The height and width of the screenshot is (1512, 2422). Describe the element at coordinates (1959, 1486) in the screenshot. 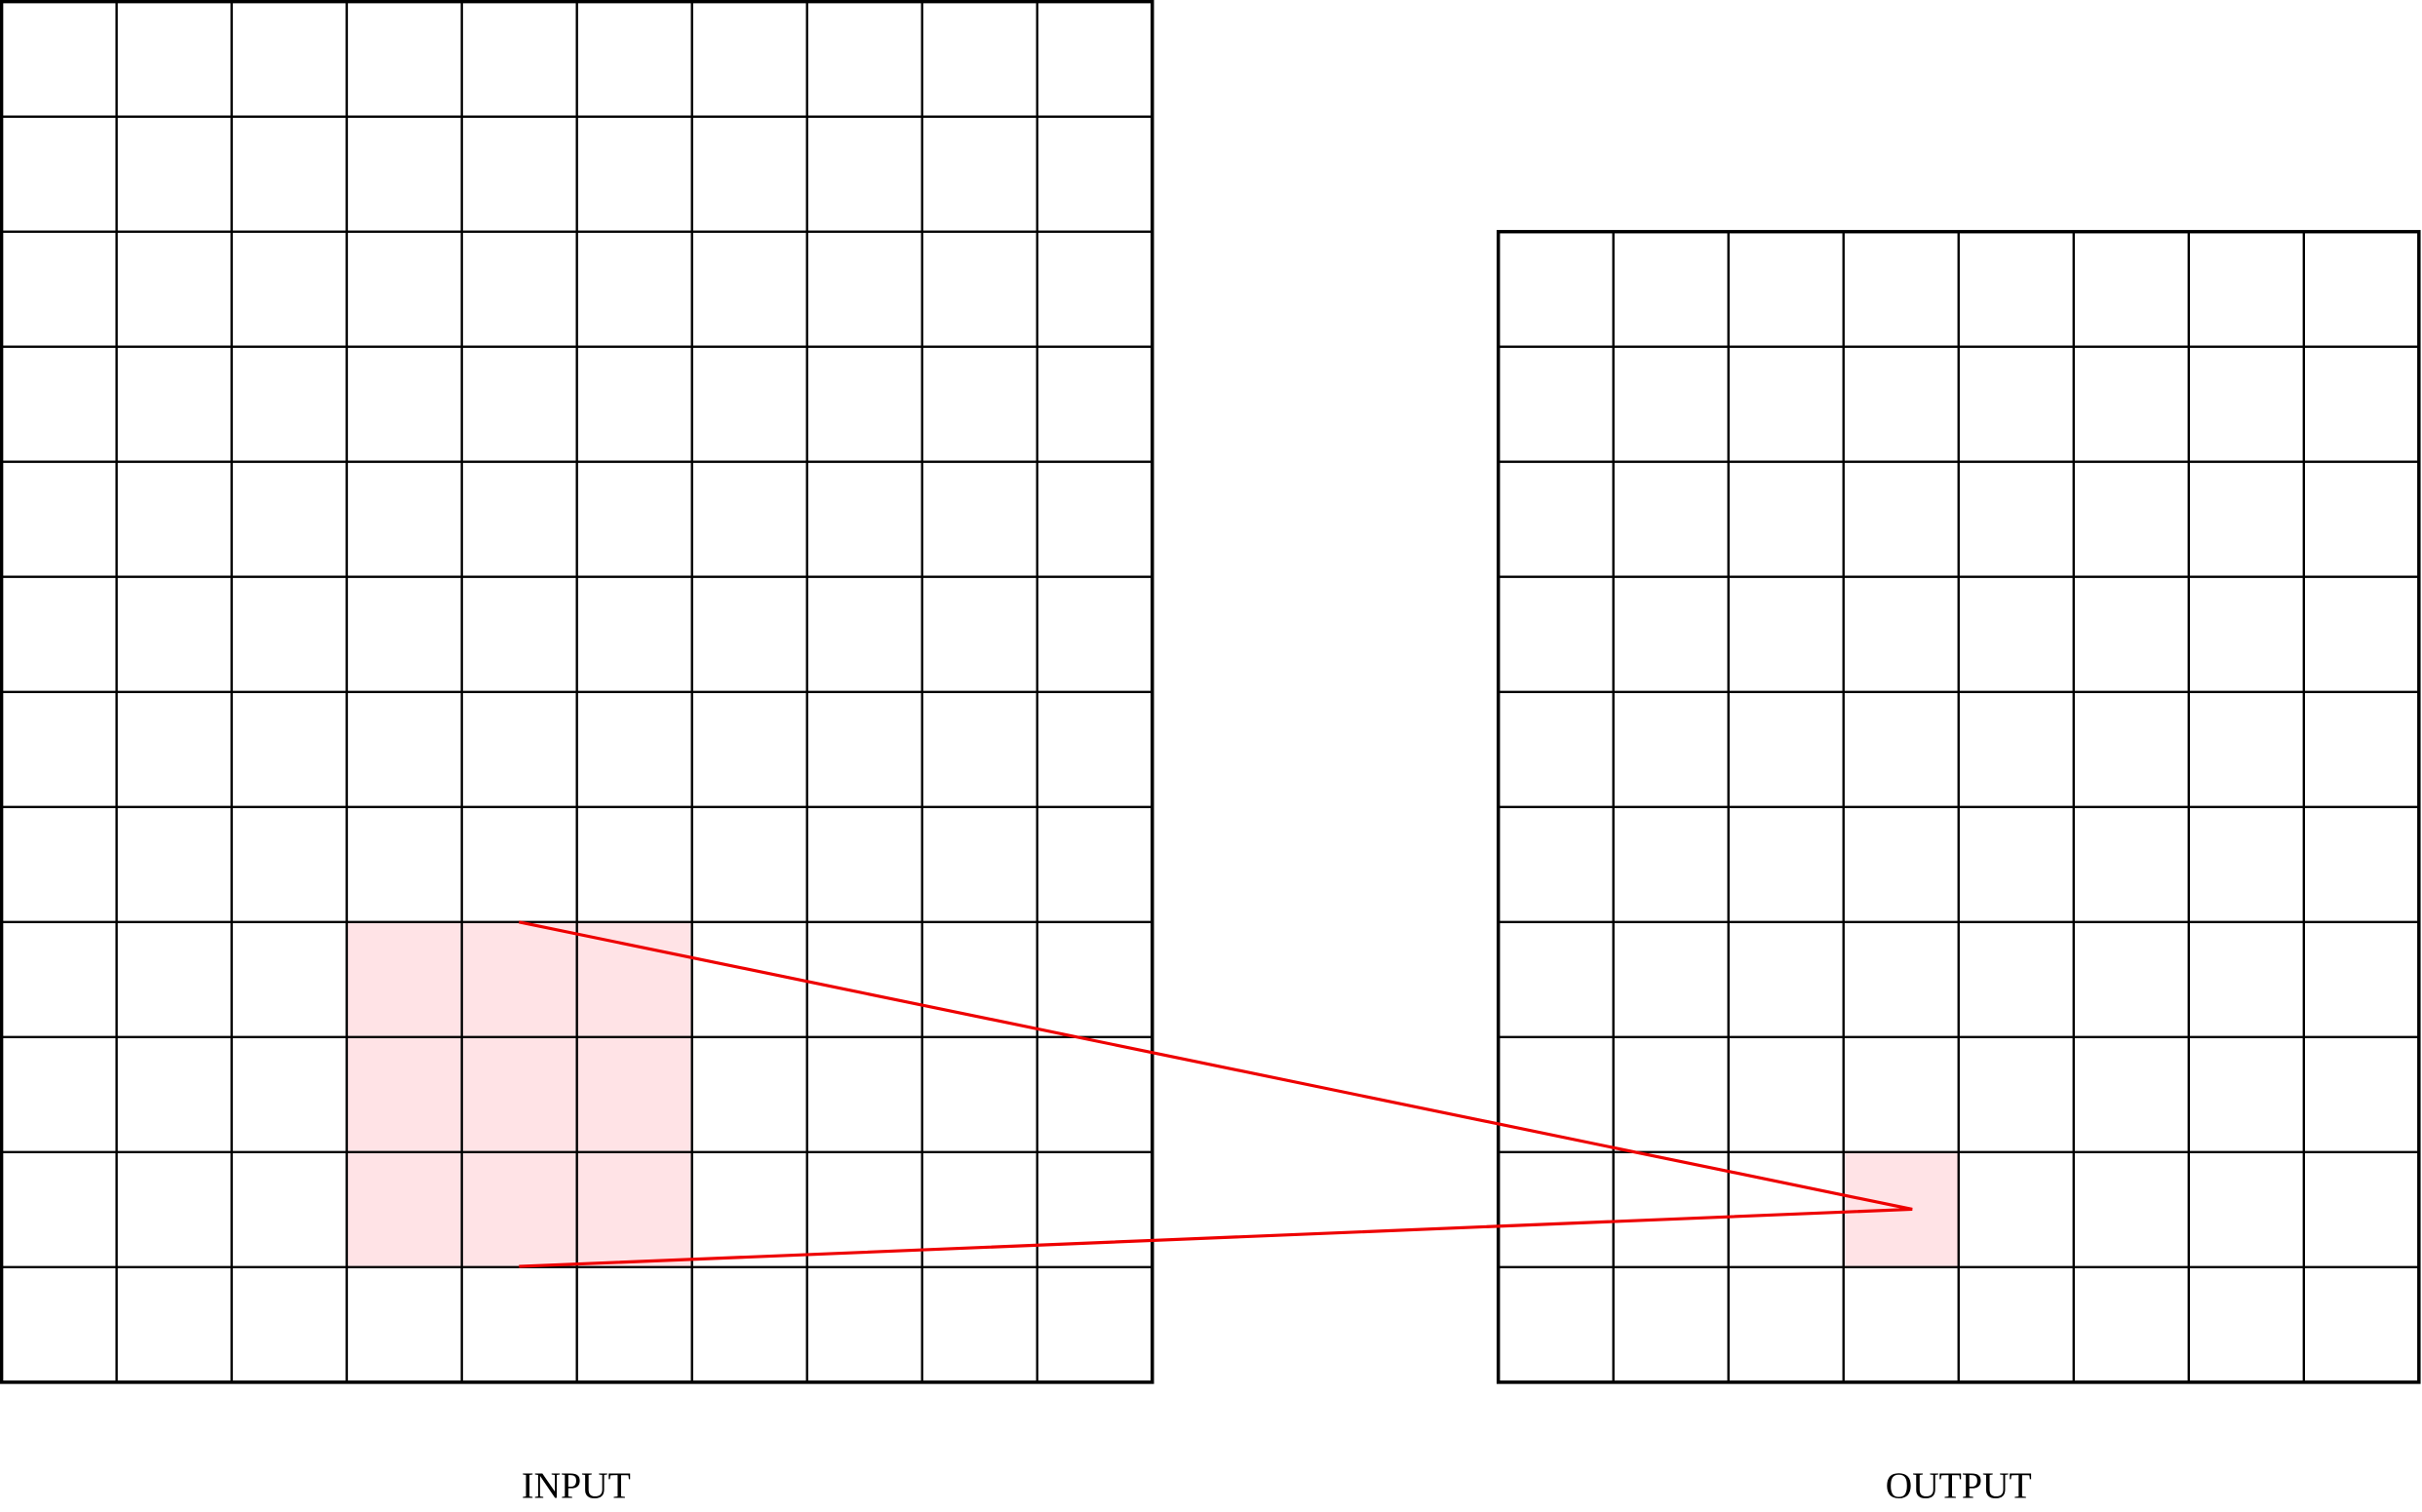

I see `output-label: OUTPUT` at that location.